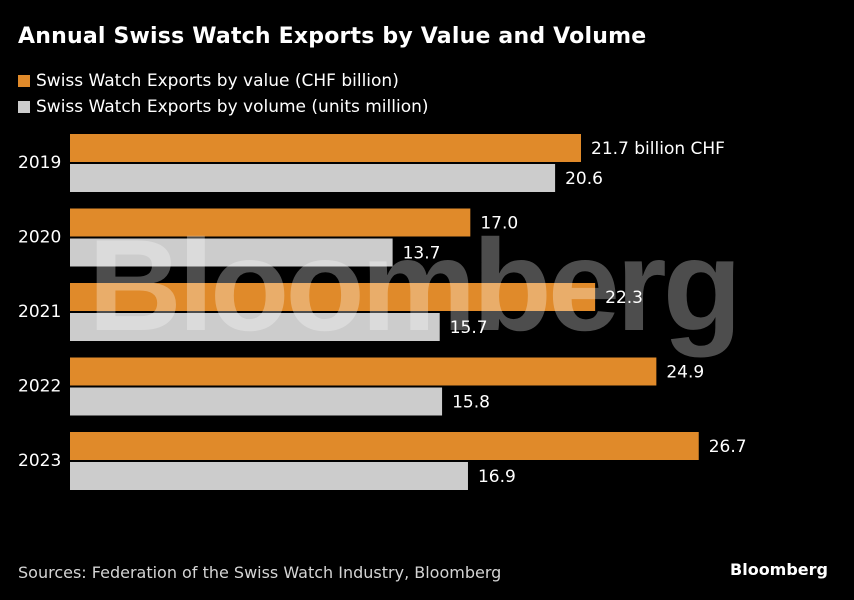 The height and width of the screenshot is (600, 854). What do you see at coordinates (469, 328) in the screenshot?
I see `data-label-volume-2021: 15.7` at bounding box center [469, 328].